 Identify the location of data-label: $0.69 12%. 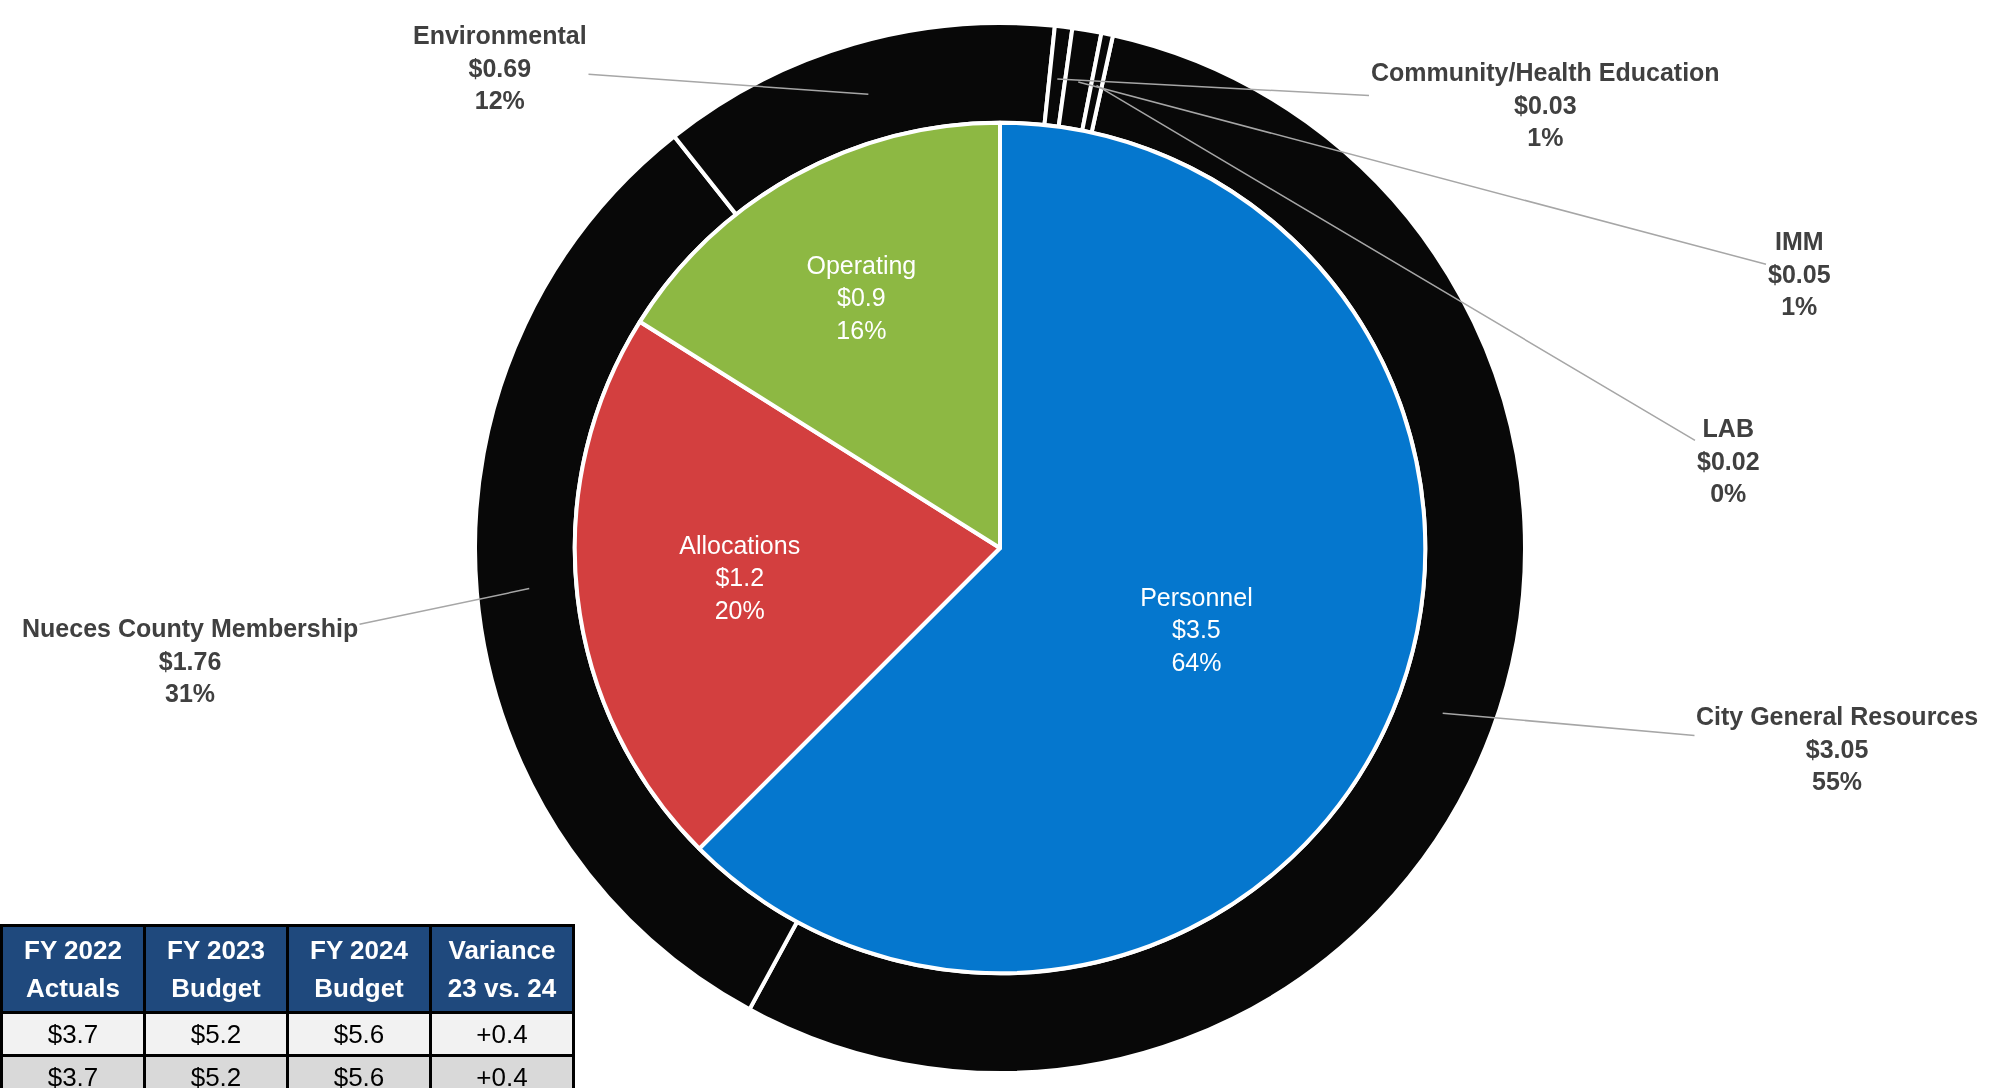
(500, 83).